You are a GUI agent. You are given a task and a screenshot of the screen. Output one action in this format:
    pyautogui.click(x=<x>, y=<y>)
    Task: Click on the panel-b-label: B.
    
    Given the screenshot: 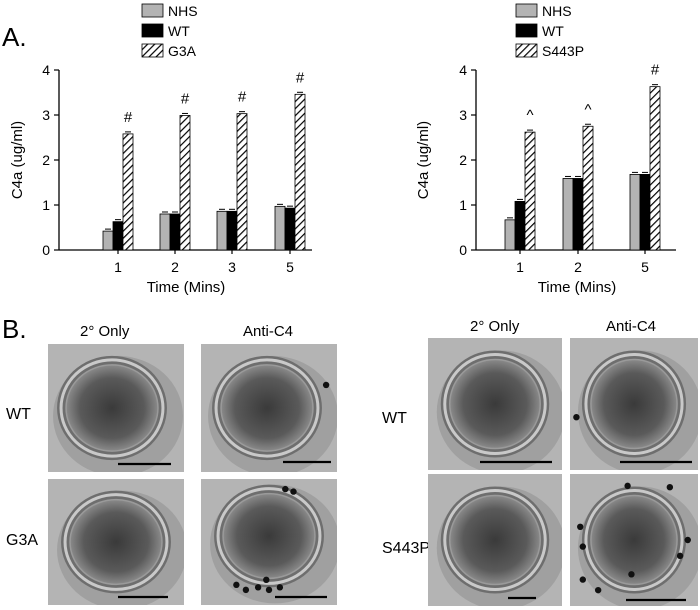 What is the action you would take?
    pyautogui.click(x=14, y=329)
    